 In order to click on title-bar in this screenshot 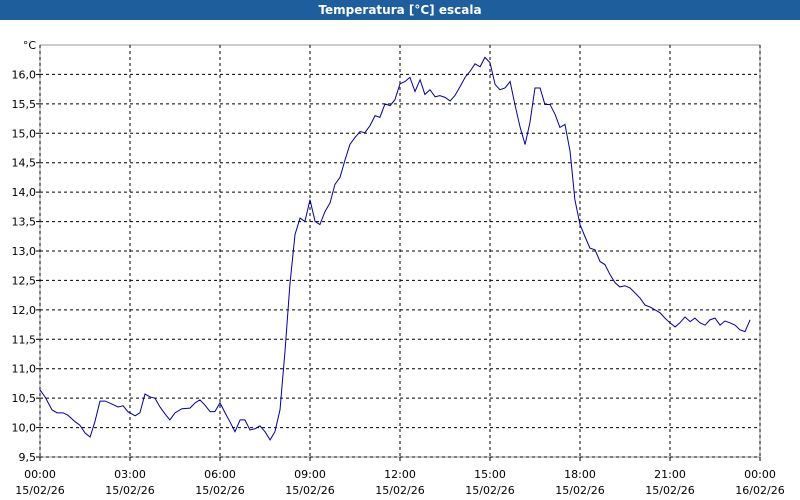, I will do `click(400, 10)`.